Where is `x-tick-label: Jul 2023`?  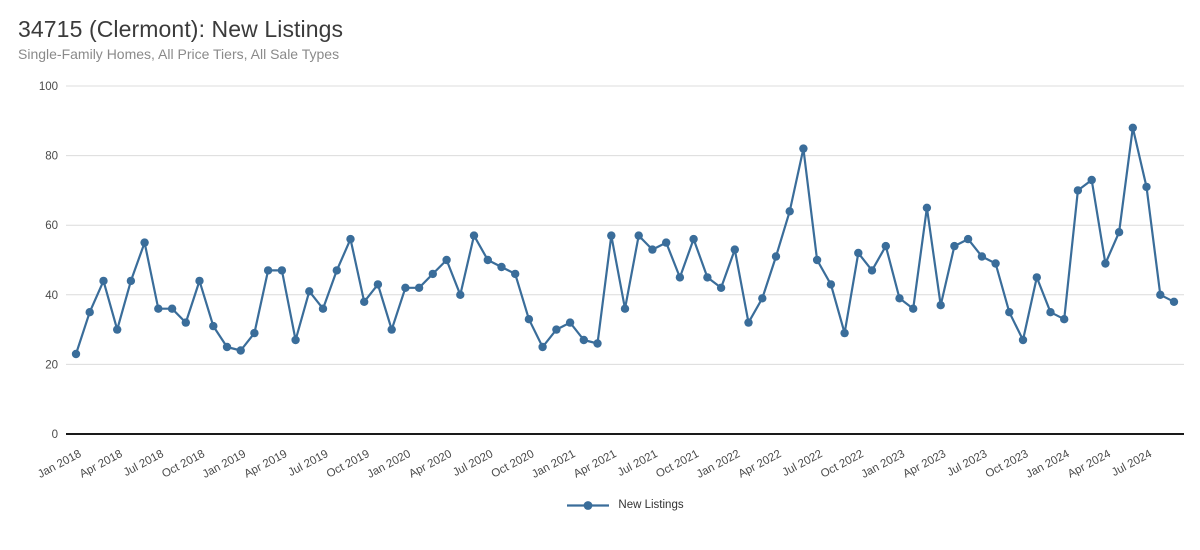
x-tick-label: Jul 2023 is located at coordinates (967, 463).